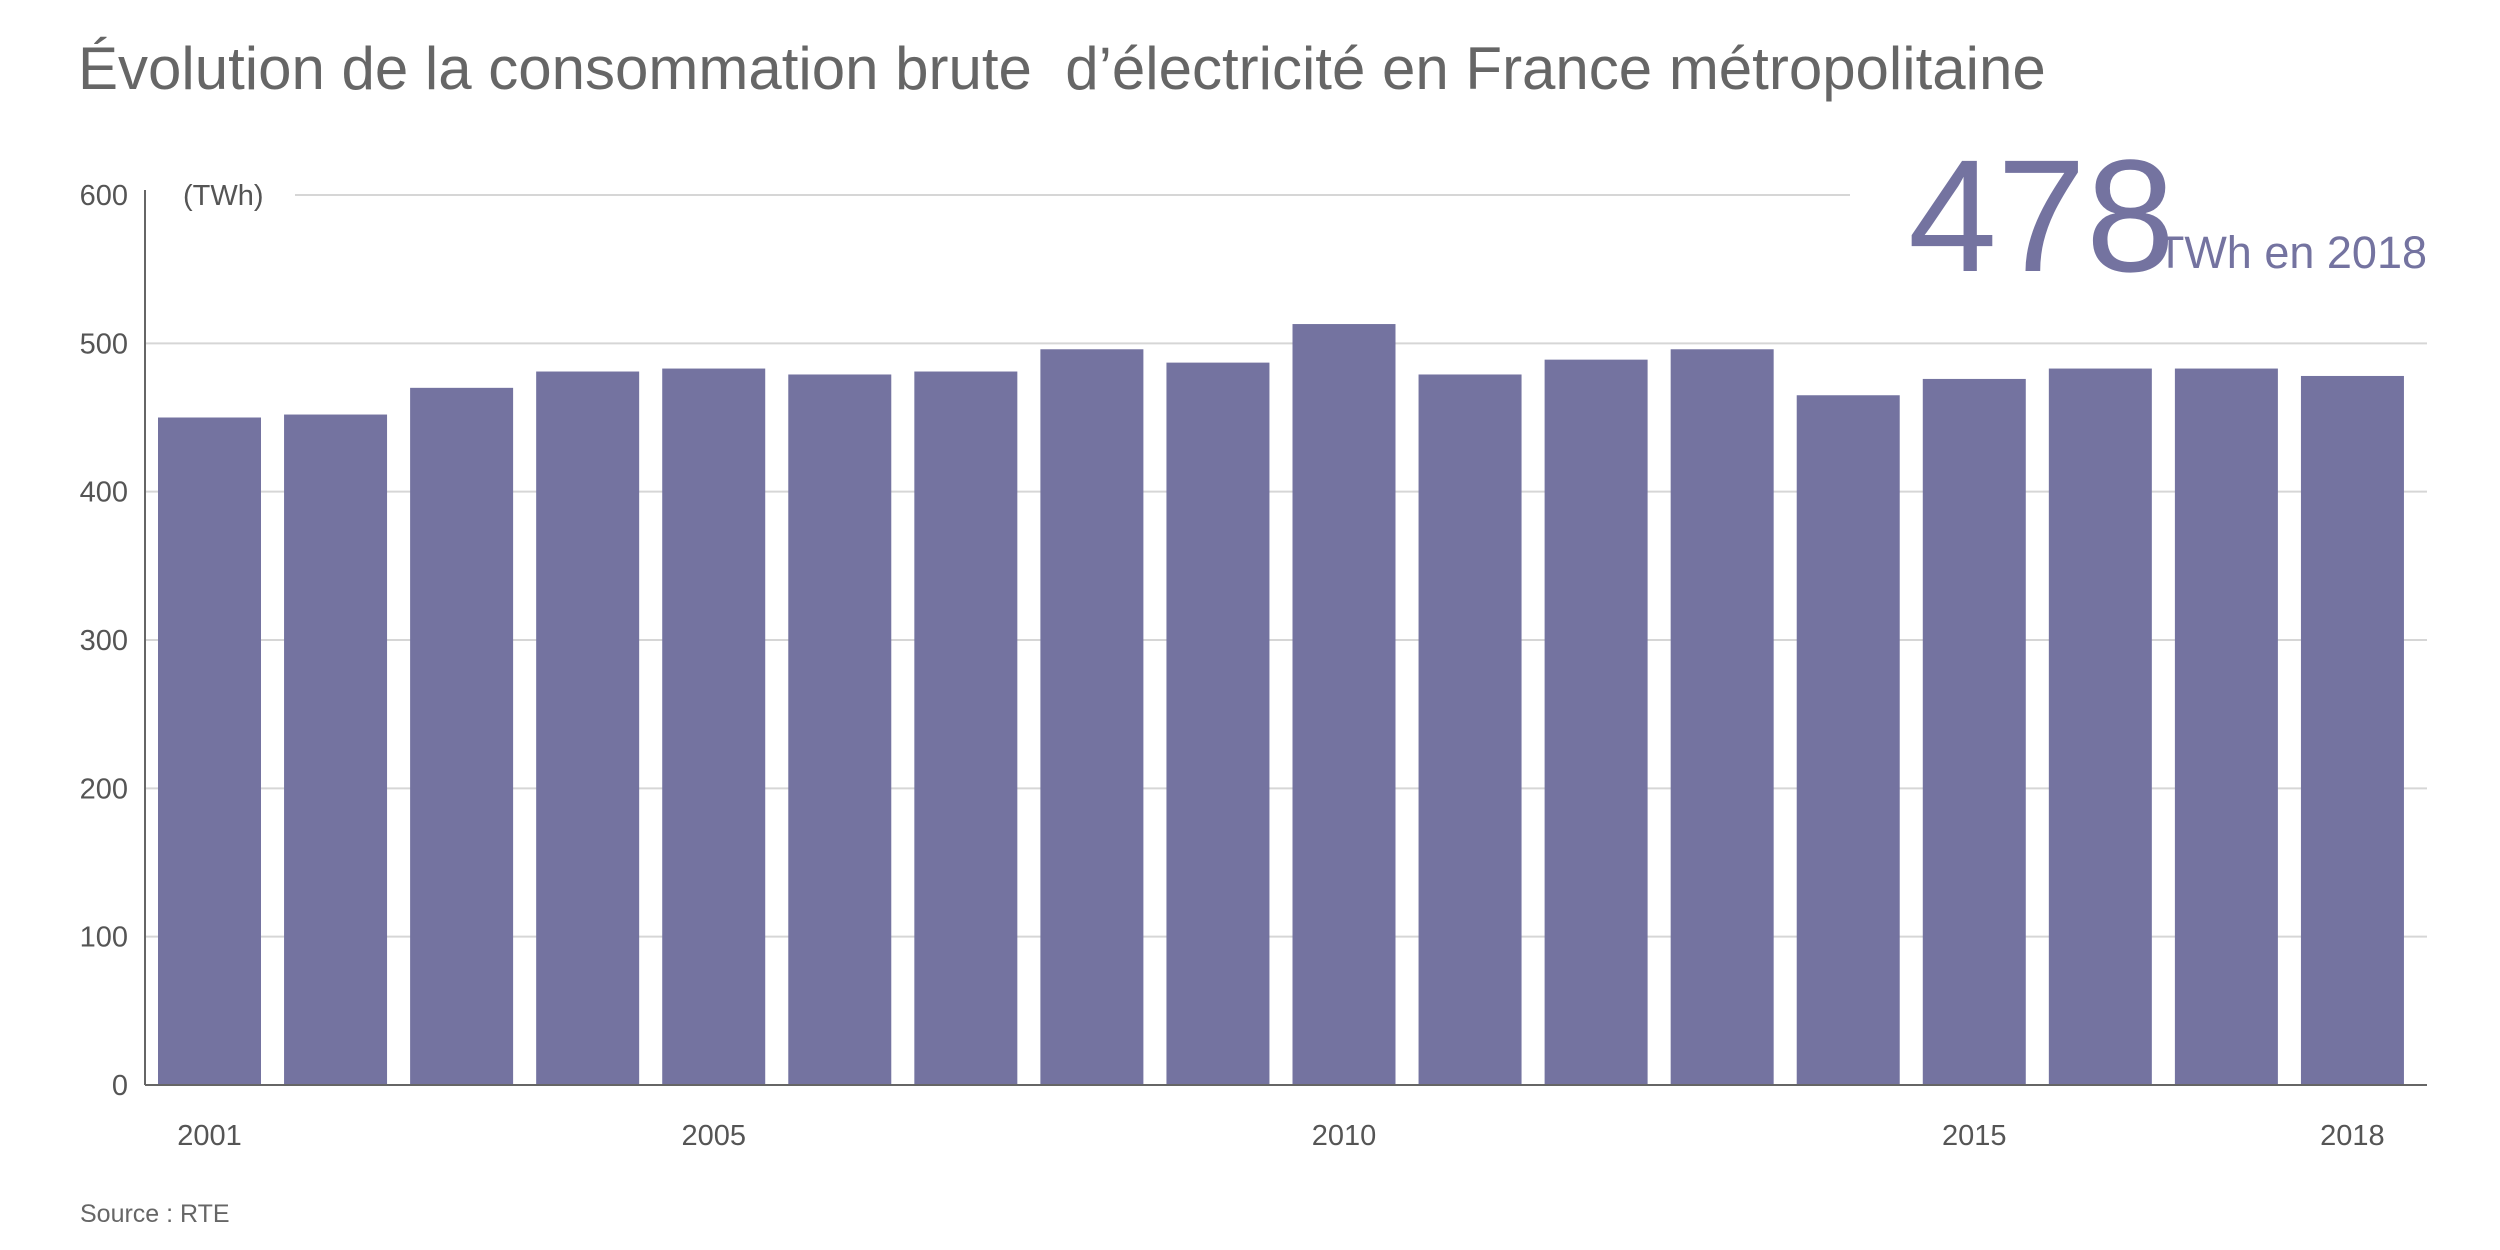 This screenshot has width=2500, height=1250. Describe the element at coordinates (713, 1136) in the screenshot. I see `x-tick-label: 2005` at that location.